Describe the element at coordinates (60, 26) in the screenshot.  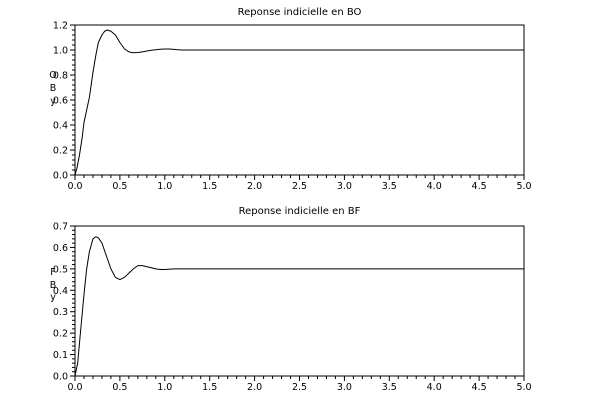
I see `y-tick-label: 1.2` at that location.